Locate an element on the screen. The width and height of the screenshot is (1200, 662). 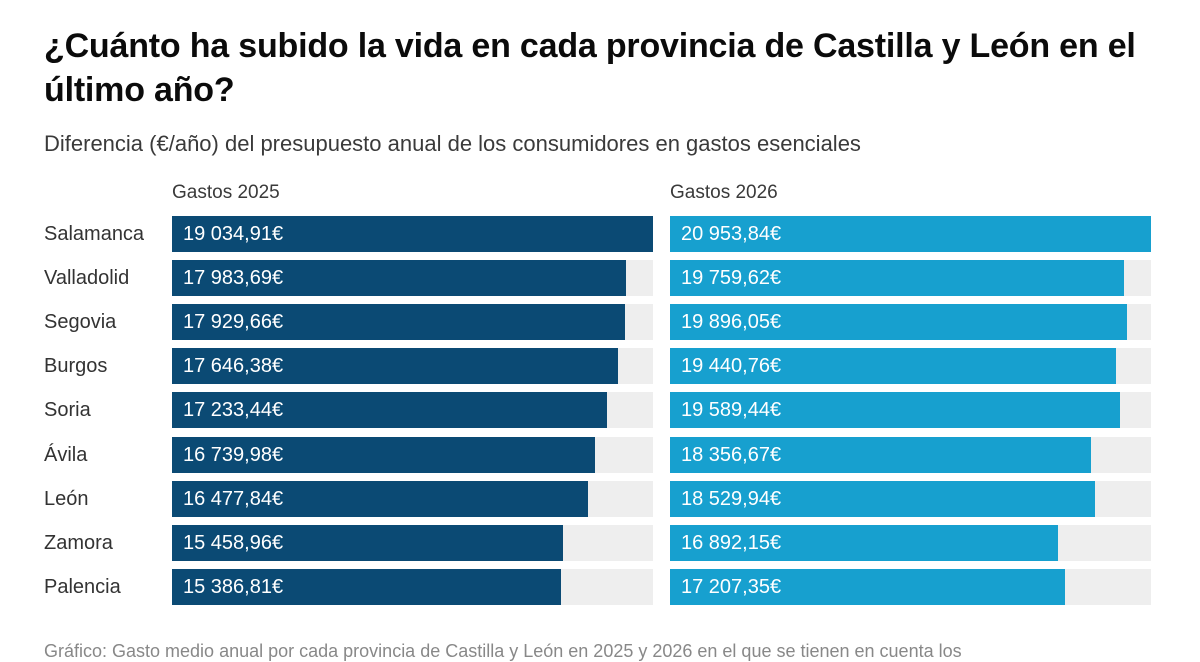
bar-track: 19 589,44€ is located at coordinates (910, 410).